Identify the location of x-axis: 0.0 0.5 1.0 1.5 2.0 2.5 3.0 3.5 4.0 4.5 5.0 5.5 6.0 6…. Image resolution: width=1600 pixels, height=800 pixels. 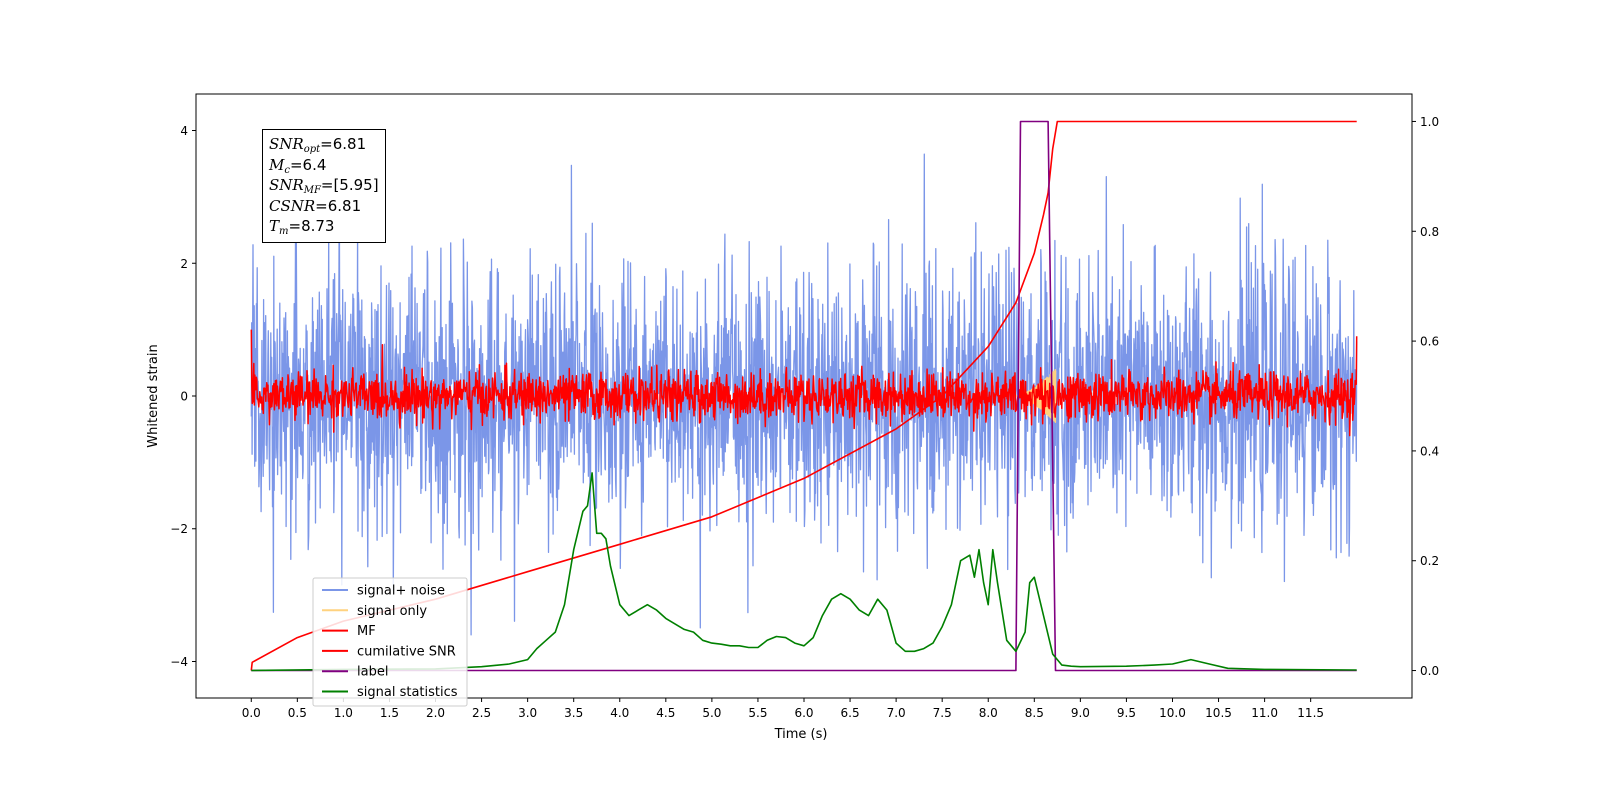
(783, 709).